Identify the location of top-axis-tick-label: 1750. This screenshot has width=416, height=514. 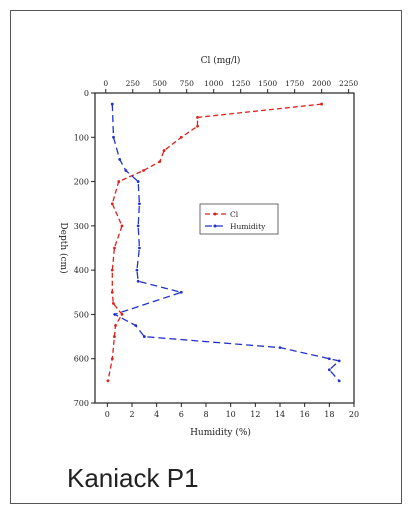
(294, 83).